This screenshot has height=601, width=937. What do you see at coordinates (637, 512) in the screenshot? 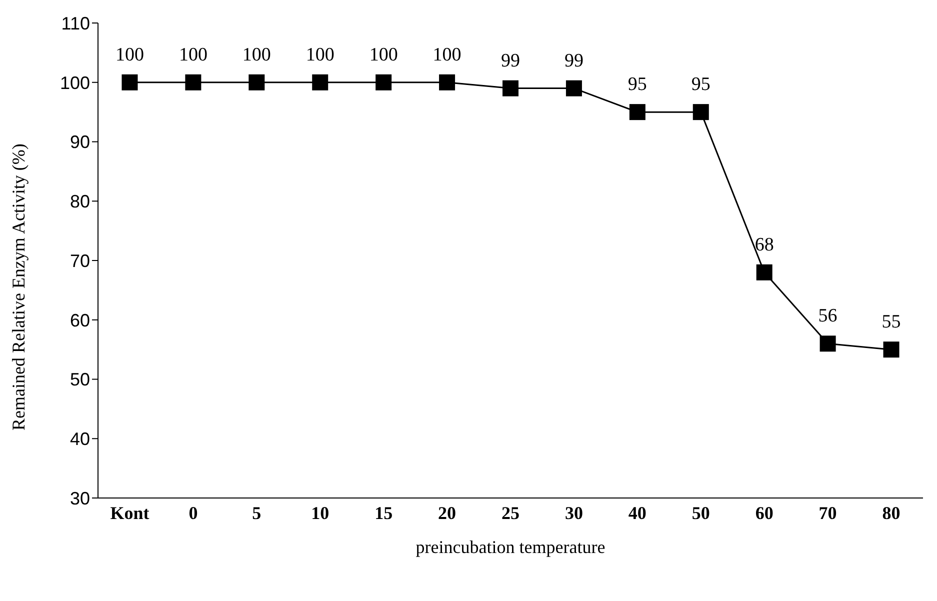
I see `x-tick-label: 40` at bounding box center [637, 512].